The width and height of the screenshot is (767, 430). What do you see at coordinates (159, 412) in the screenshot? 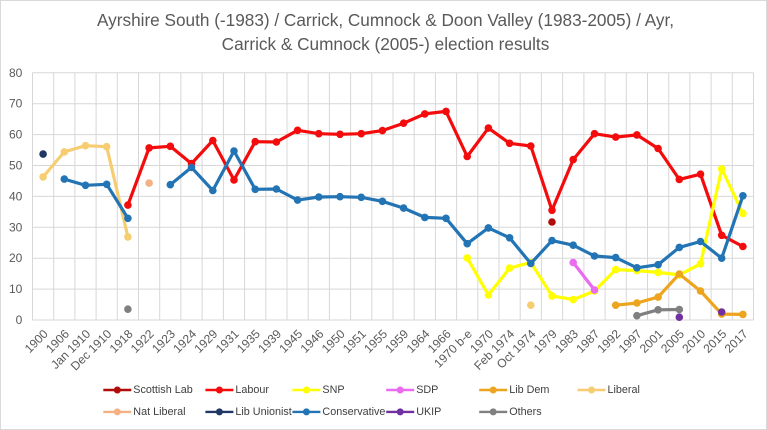
I see `svg-text: Nat Liberal` at bounding box center [159, 412].